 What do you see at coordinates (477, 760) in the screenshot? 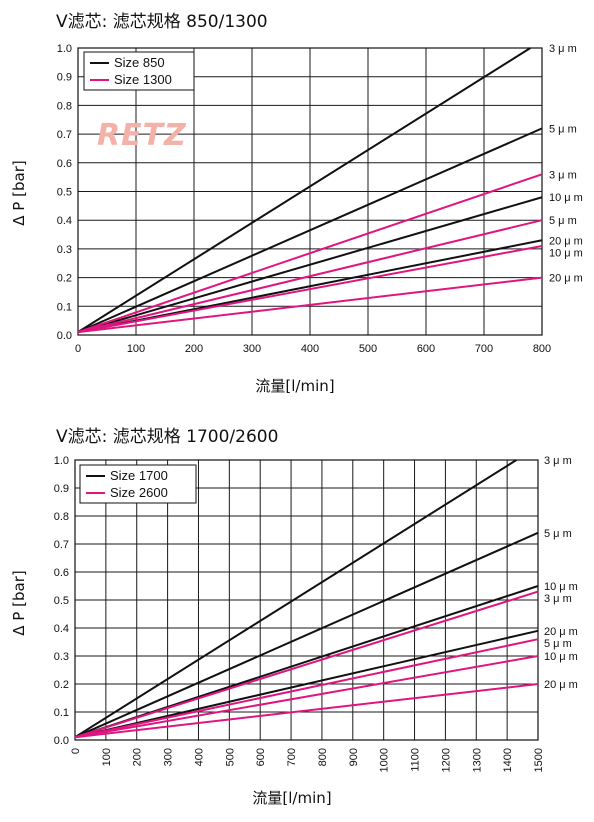
I see `x-tick-label: 1300` at bounding box center [477, 760].